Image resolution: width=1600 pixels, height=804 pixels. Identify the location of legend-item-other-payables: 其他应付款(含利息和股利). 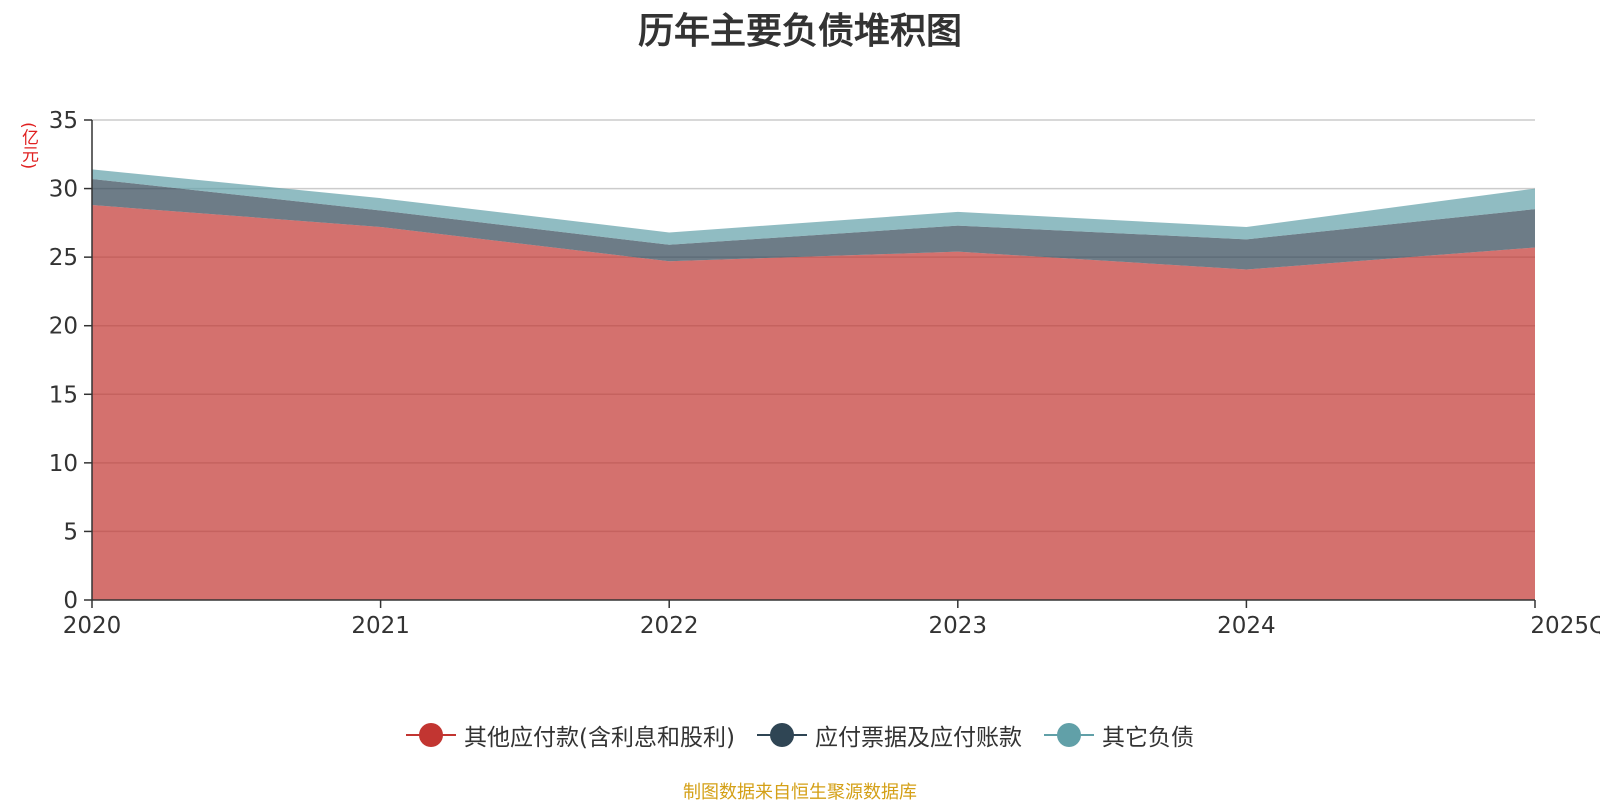
(570, 735).